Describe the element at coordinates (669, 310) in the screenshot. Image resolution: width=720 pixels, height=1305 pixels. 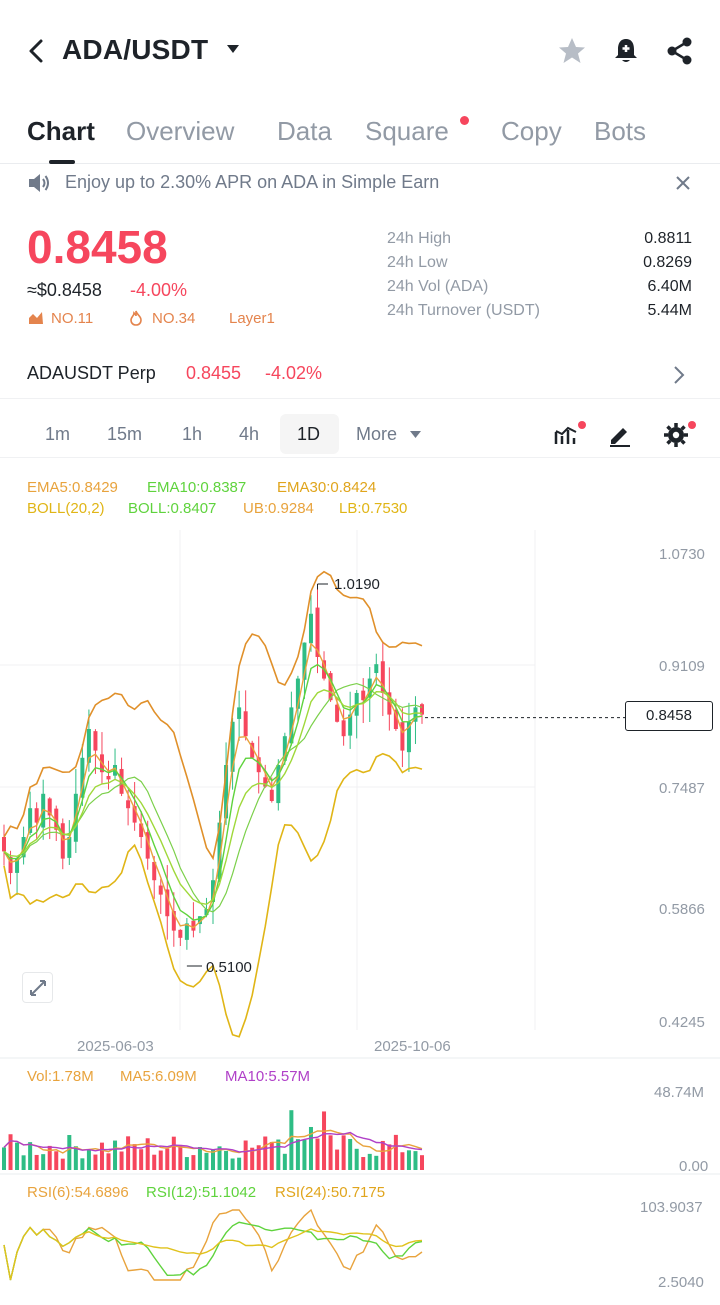
I see `stat-turnover-value: 5.44M` at that location.